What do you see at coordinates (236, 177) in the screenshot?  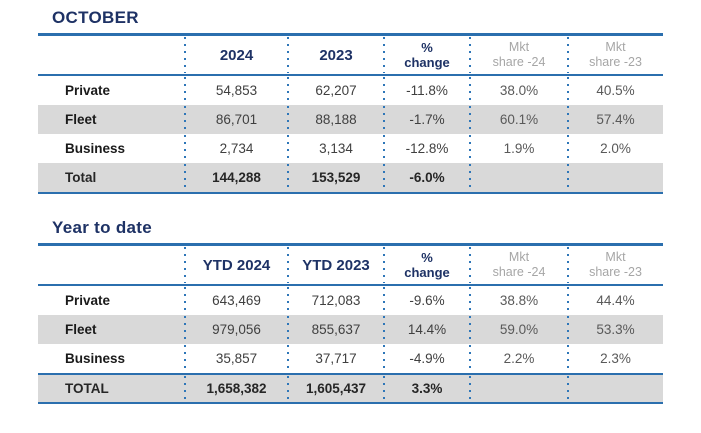 I see `value-2024: 144,288` at bounding box center [236, 177].